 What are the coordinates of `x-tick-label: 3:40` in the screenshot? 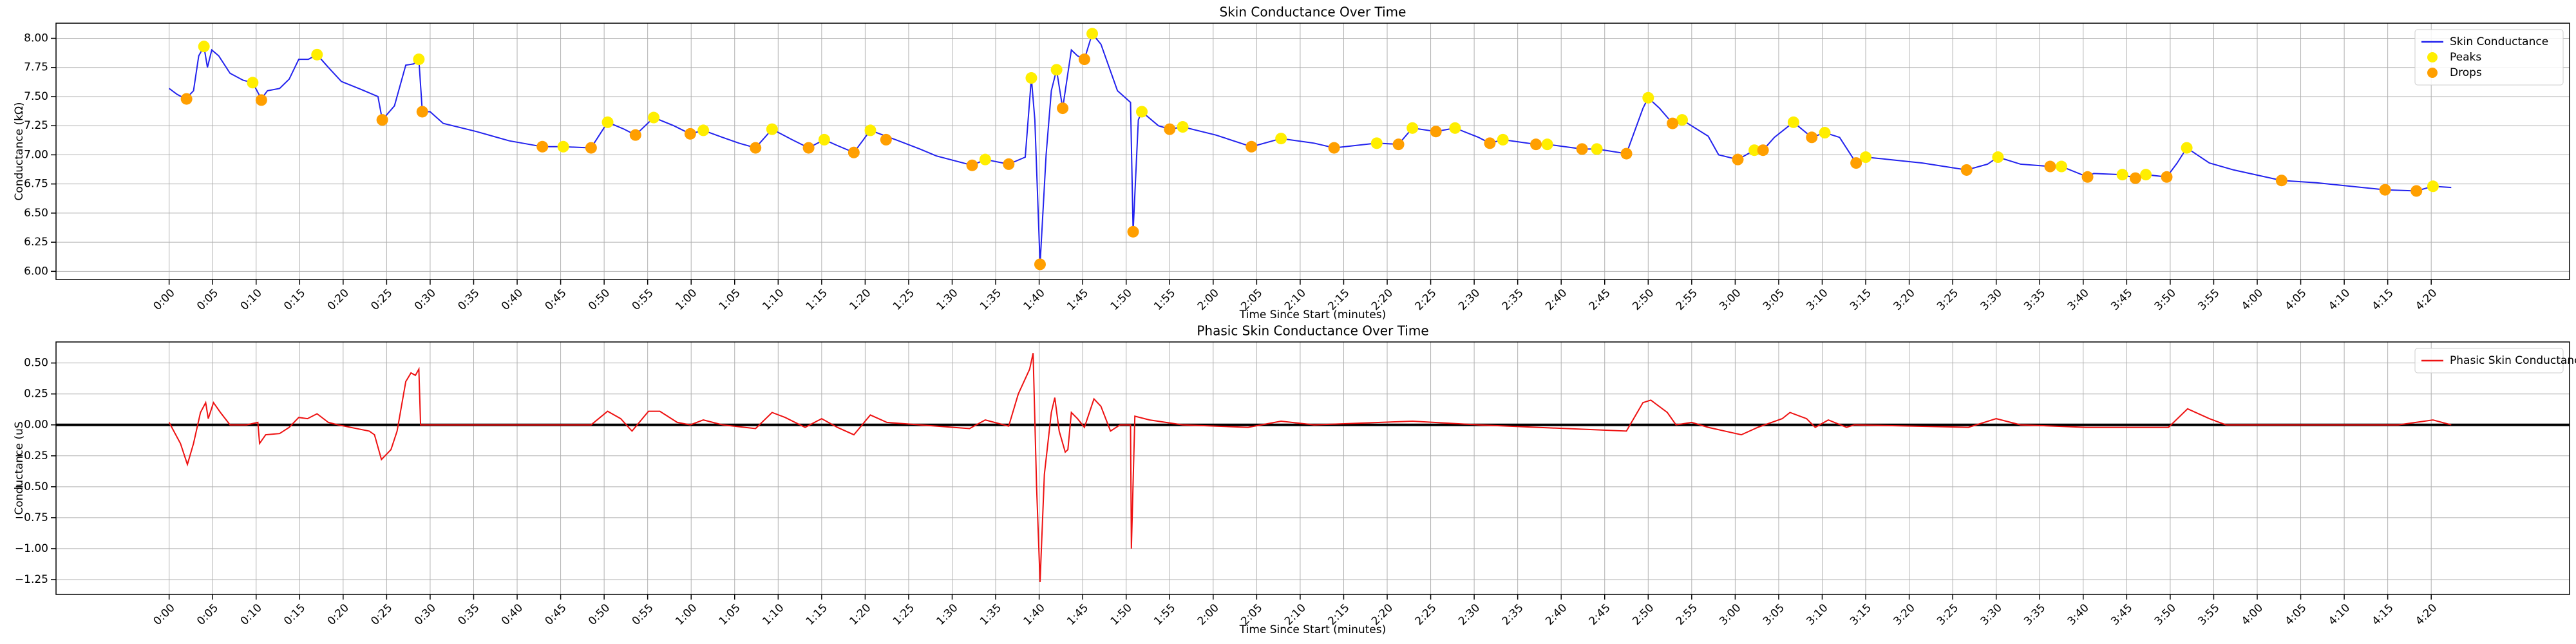 It's located at (2078, 300).